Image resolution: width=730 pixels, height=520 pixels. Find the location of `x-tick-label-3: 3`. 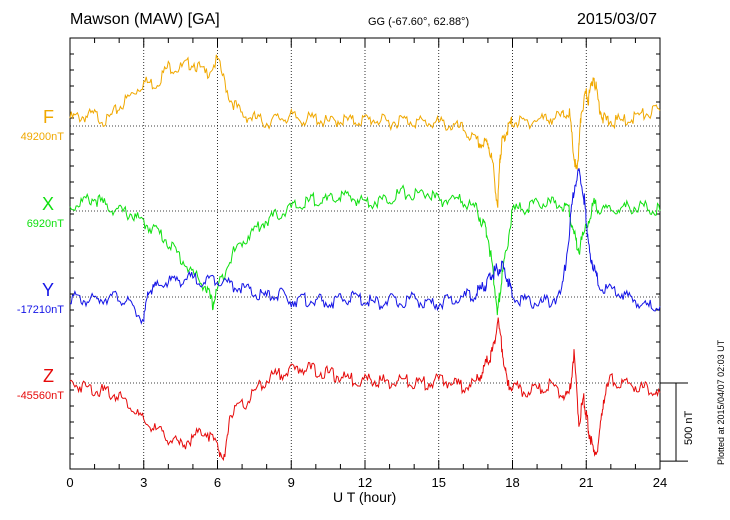

x-tick-label-3: 3 is located at coordinates (143, 482).